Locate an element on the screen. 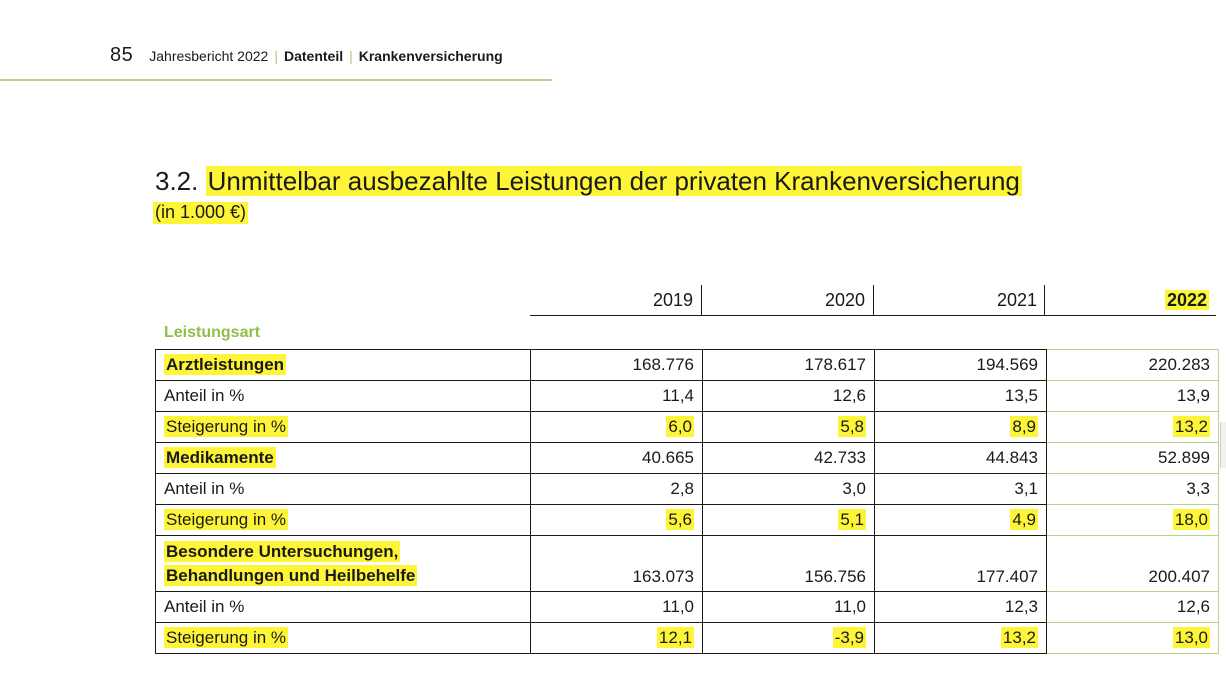 Image resolution: width=1226 pixels, height=675 pixels. table-cell: 5,6 is located at coordinates (616, 520).